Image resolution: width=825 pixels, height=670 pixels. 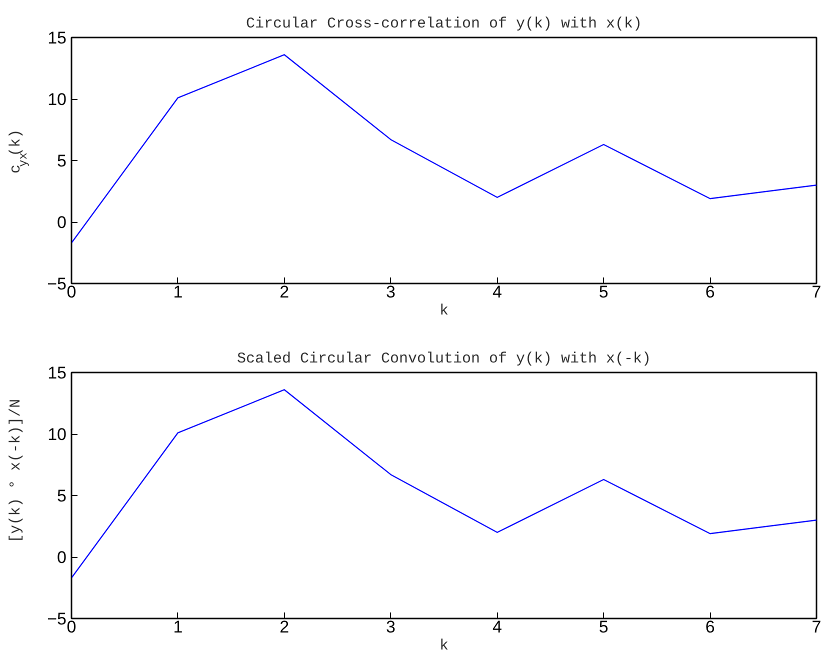 I want to click on y-axis-title: [y(k) ° x(-k)]/N, so click(x=16, y=470).